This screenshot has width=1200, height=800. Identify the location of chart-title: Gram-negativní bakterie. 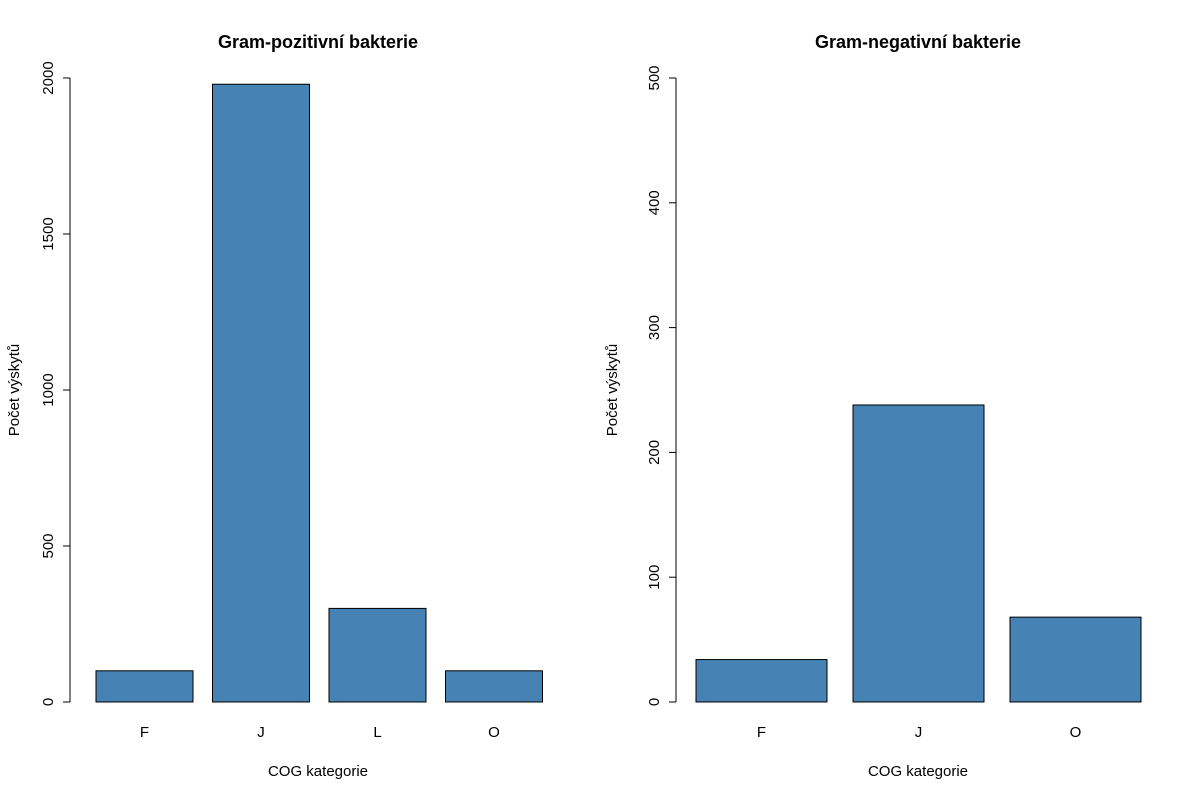
(918, 42).